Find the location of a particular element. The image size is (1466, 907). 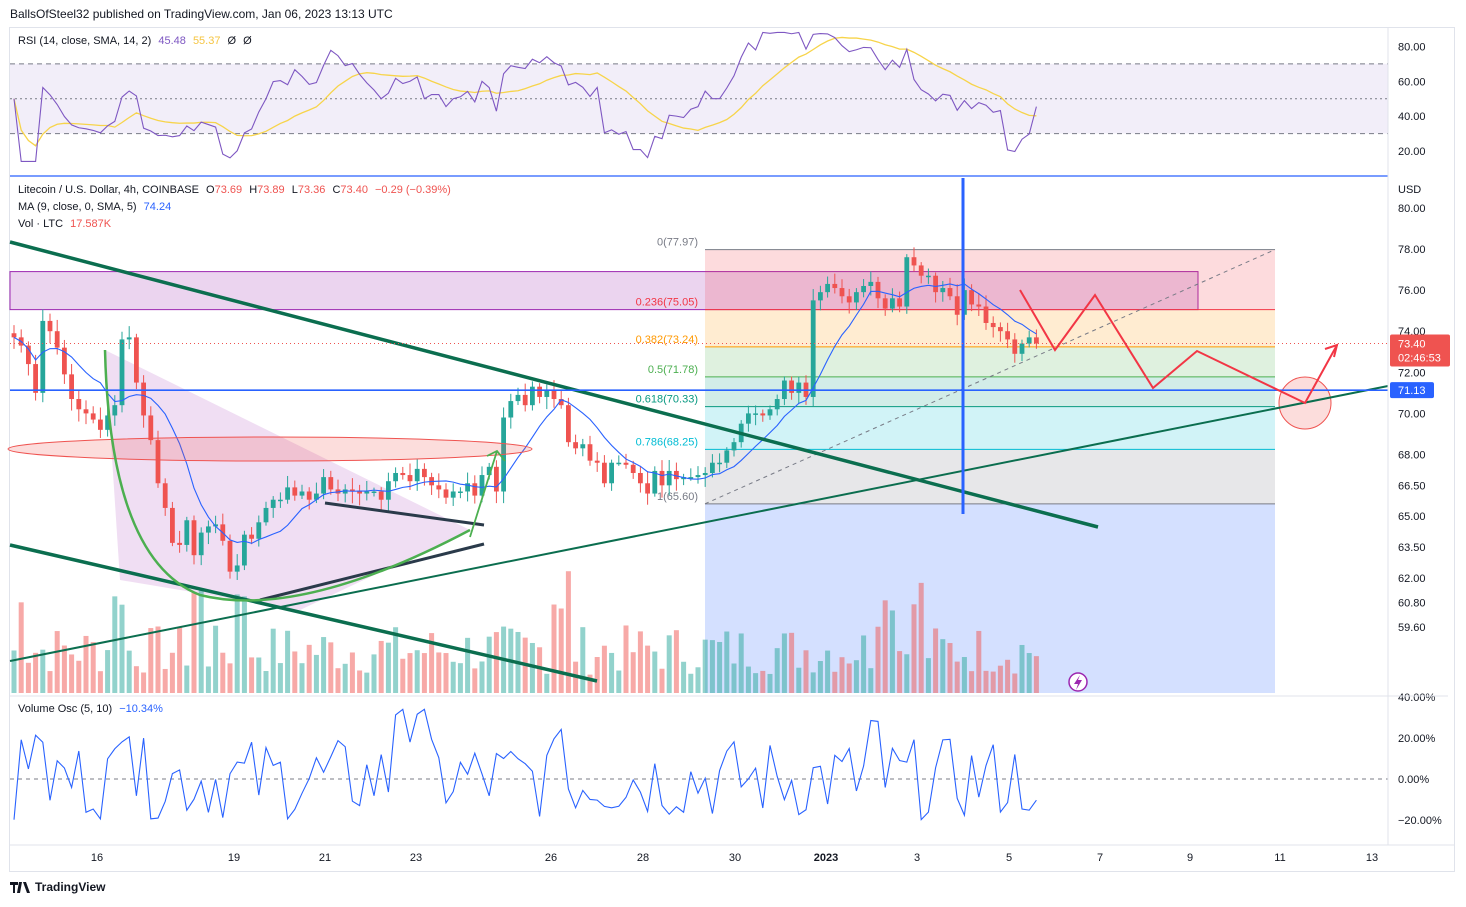

osc-legend-name: Volume Osc (5, 10) is located at coordinates (65, 709).